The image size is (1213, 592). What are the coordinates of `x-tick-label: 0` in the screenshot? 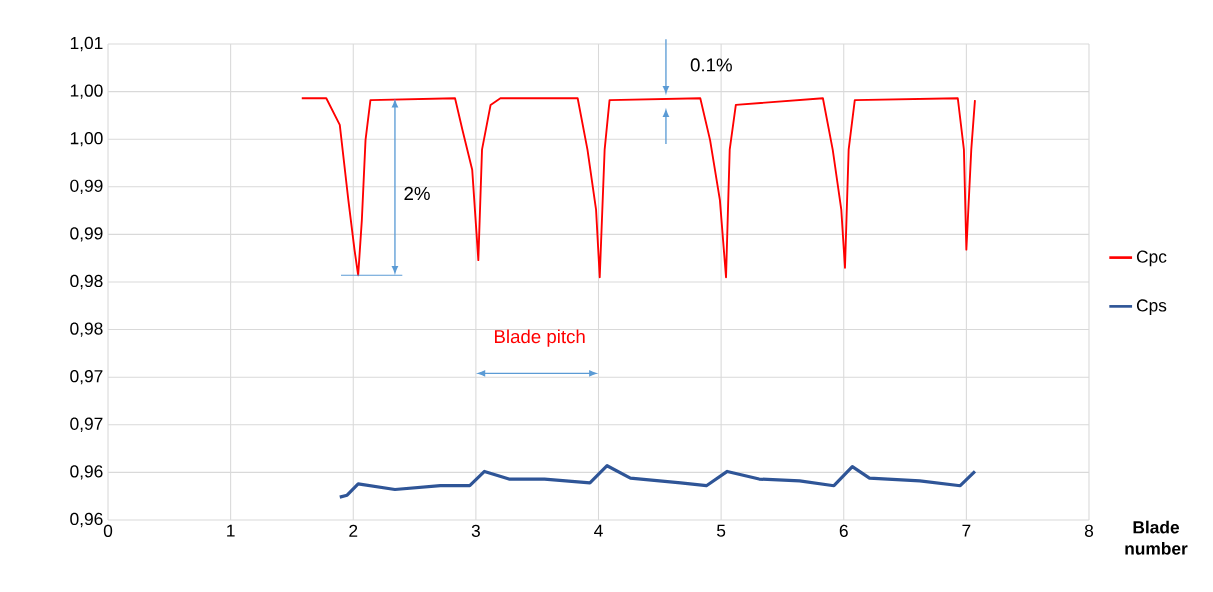 It's located at (108, 530).